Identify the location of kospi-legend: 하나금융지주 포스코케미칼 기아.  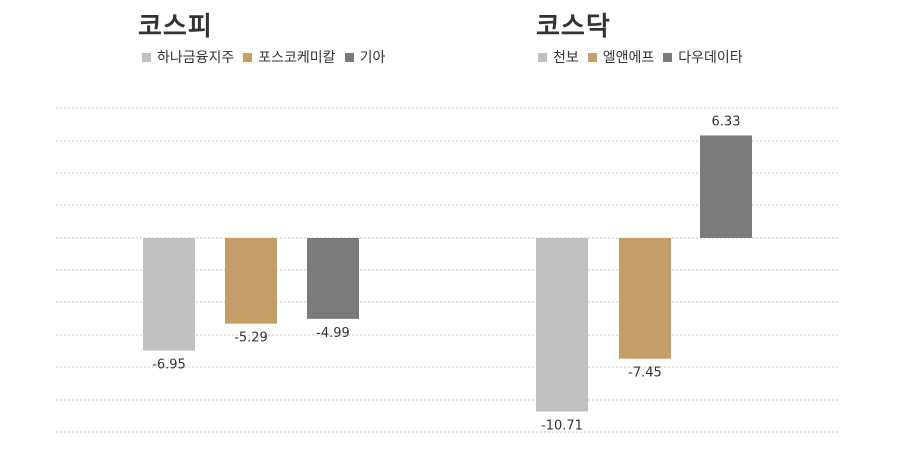
(268, 57).